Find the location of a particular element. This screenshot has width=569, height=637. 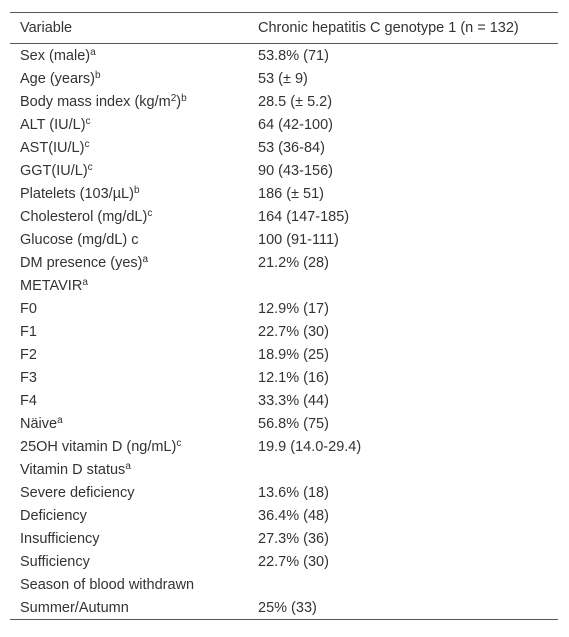

value-cell: 28.5 (± 5.2) is located at coordinates (295, 101).